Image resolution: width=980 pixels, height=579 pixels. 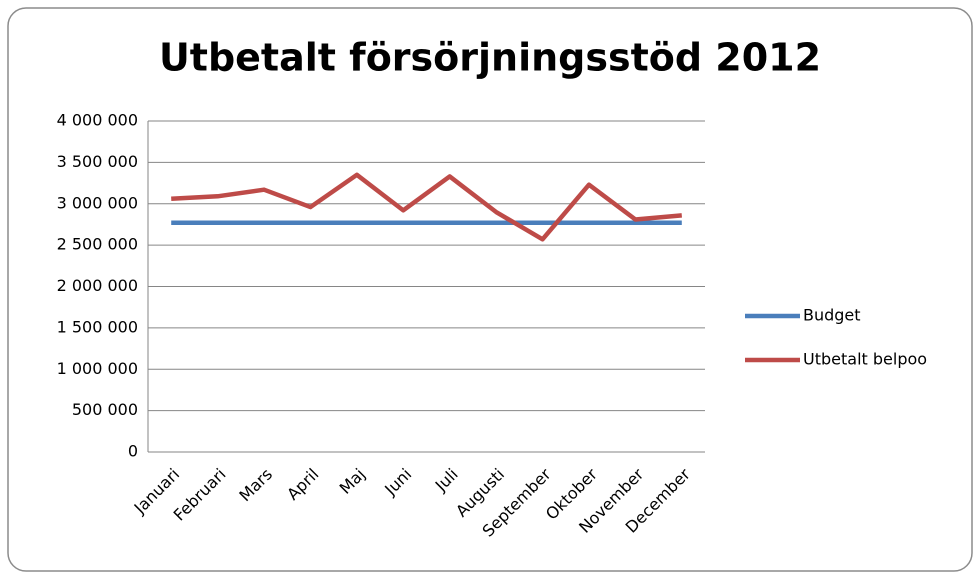 I want to click on y-tick-label: 2 500 000, so click(x=97, y=244).